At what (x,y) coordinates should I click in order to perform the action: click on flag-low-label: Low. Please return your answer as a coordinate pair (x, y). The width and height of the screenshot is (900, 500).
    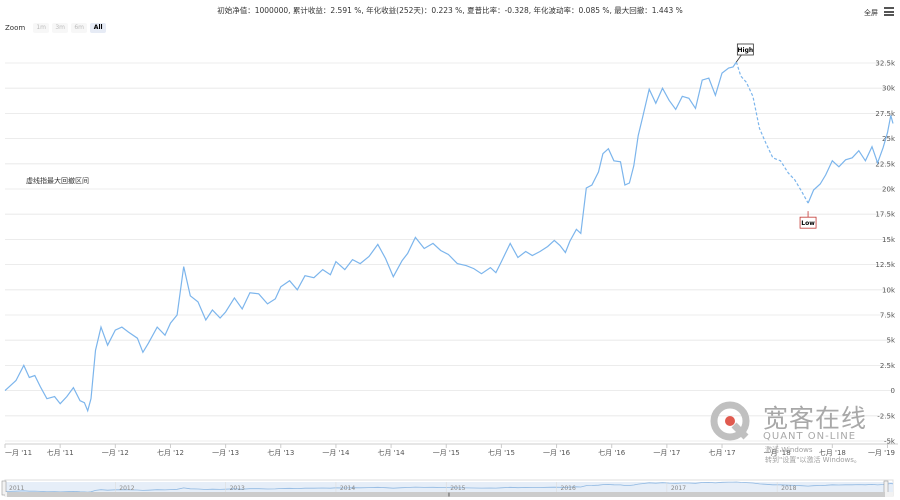
    Looking at the image, I should click on (808, 223).